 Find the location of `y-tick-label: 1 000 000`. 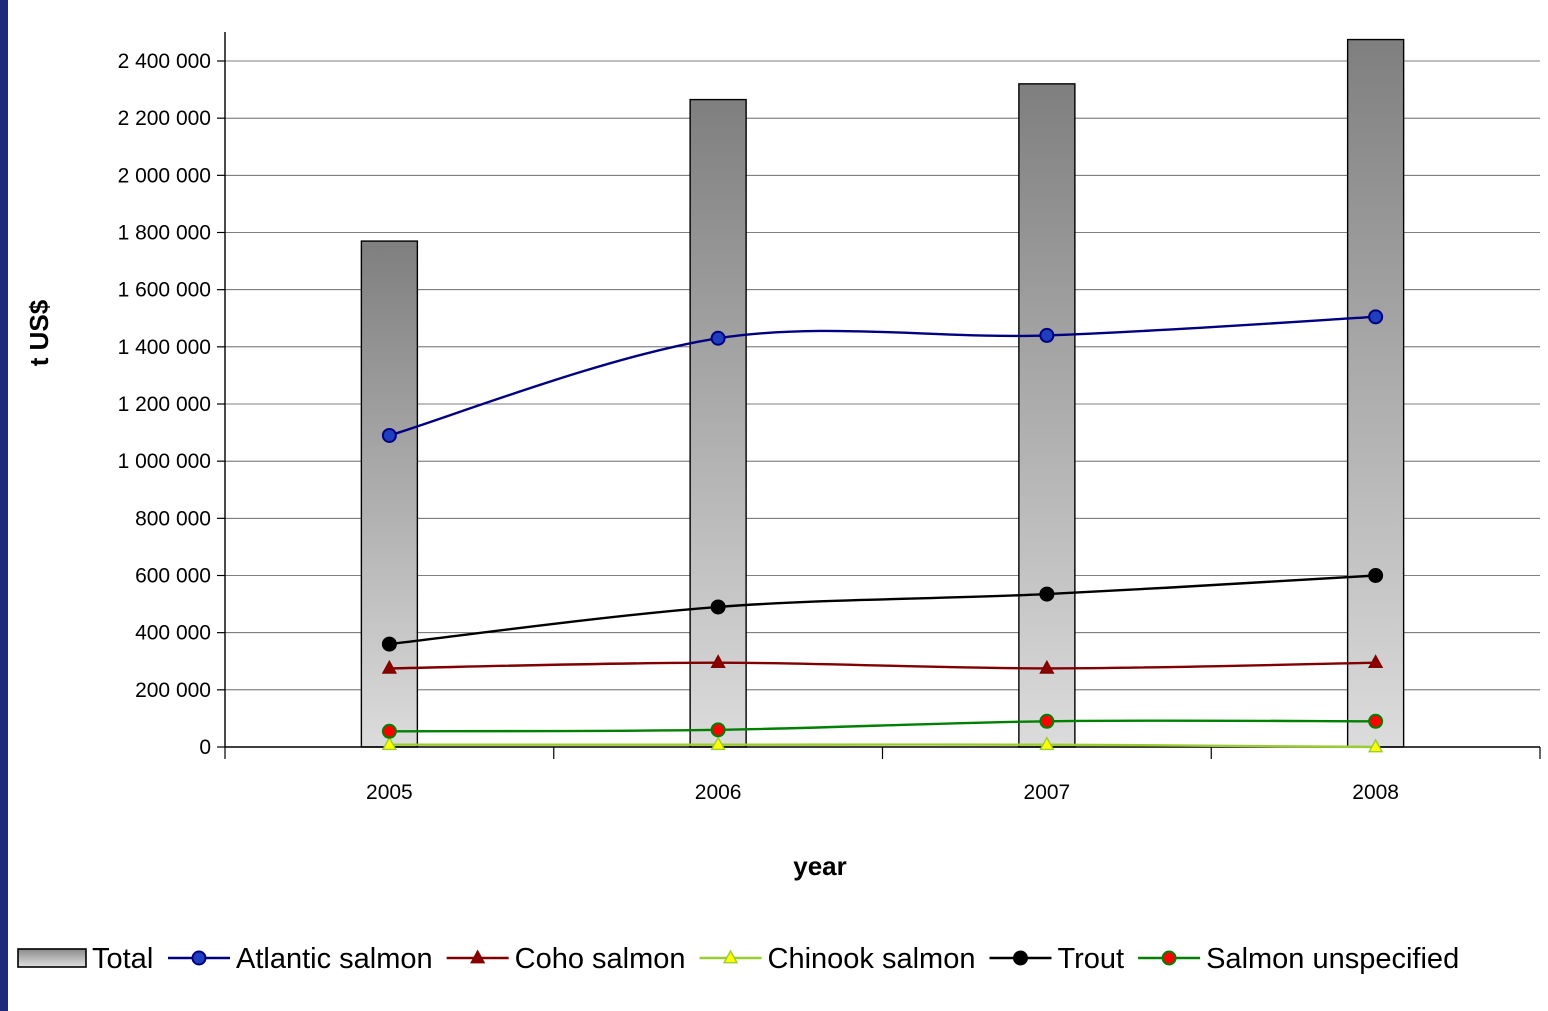

y-tick-label: 1 000 000 is located at coordinates (164, 461).